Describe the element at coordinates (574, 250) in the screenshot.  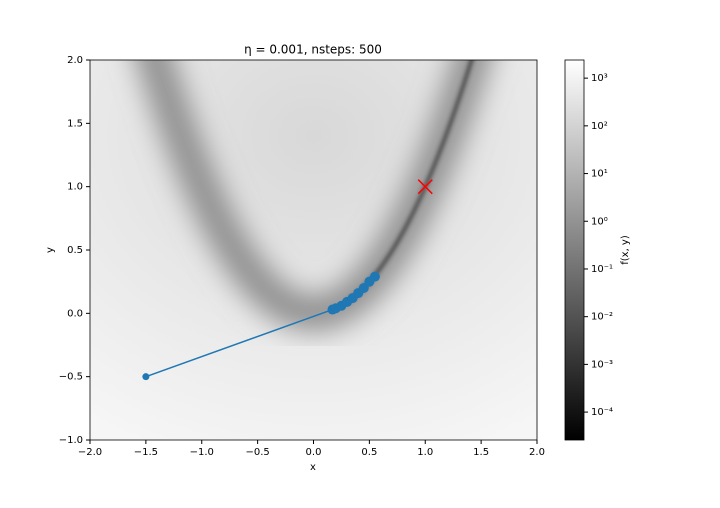
I see `colorbar` at that location.